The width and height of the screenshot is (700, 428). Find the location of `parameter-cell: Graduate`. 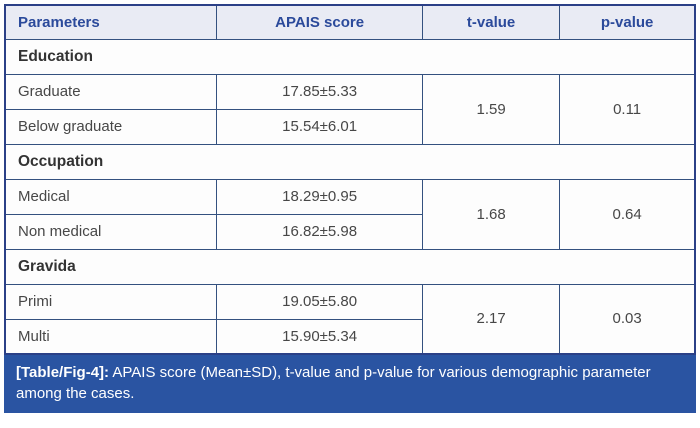

parameter-cell: Graduate is located at coordinates (111, 91).